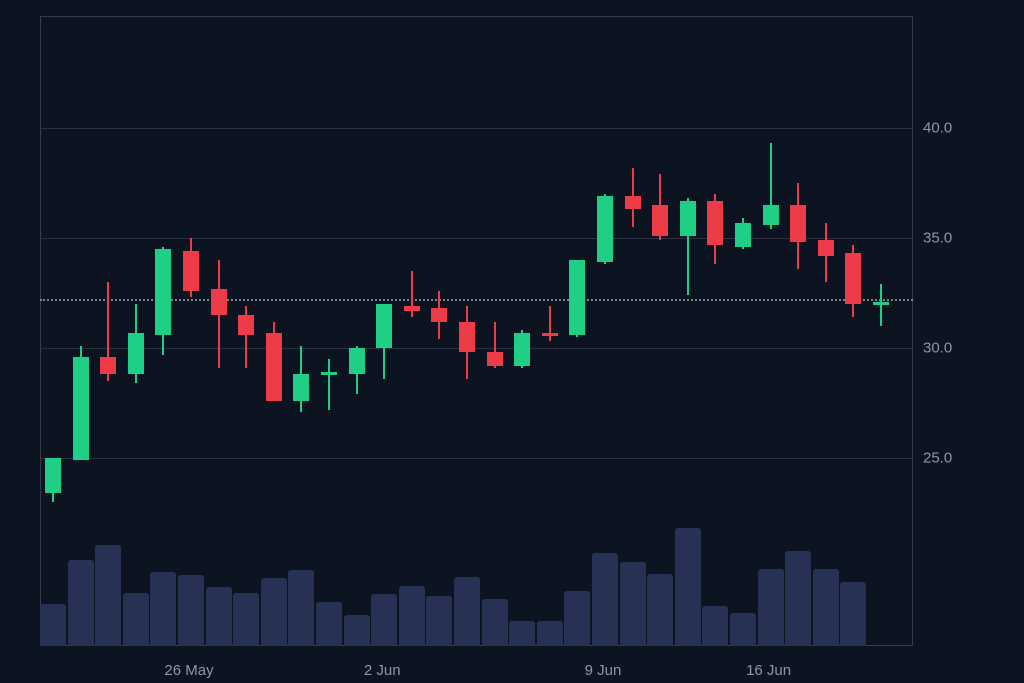  Describe the element at coordinates (938, 238) in the screenshot. I see `y-tick-label: 35.0` at that location.